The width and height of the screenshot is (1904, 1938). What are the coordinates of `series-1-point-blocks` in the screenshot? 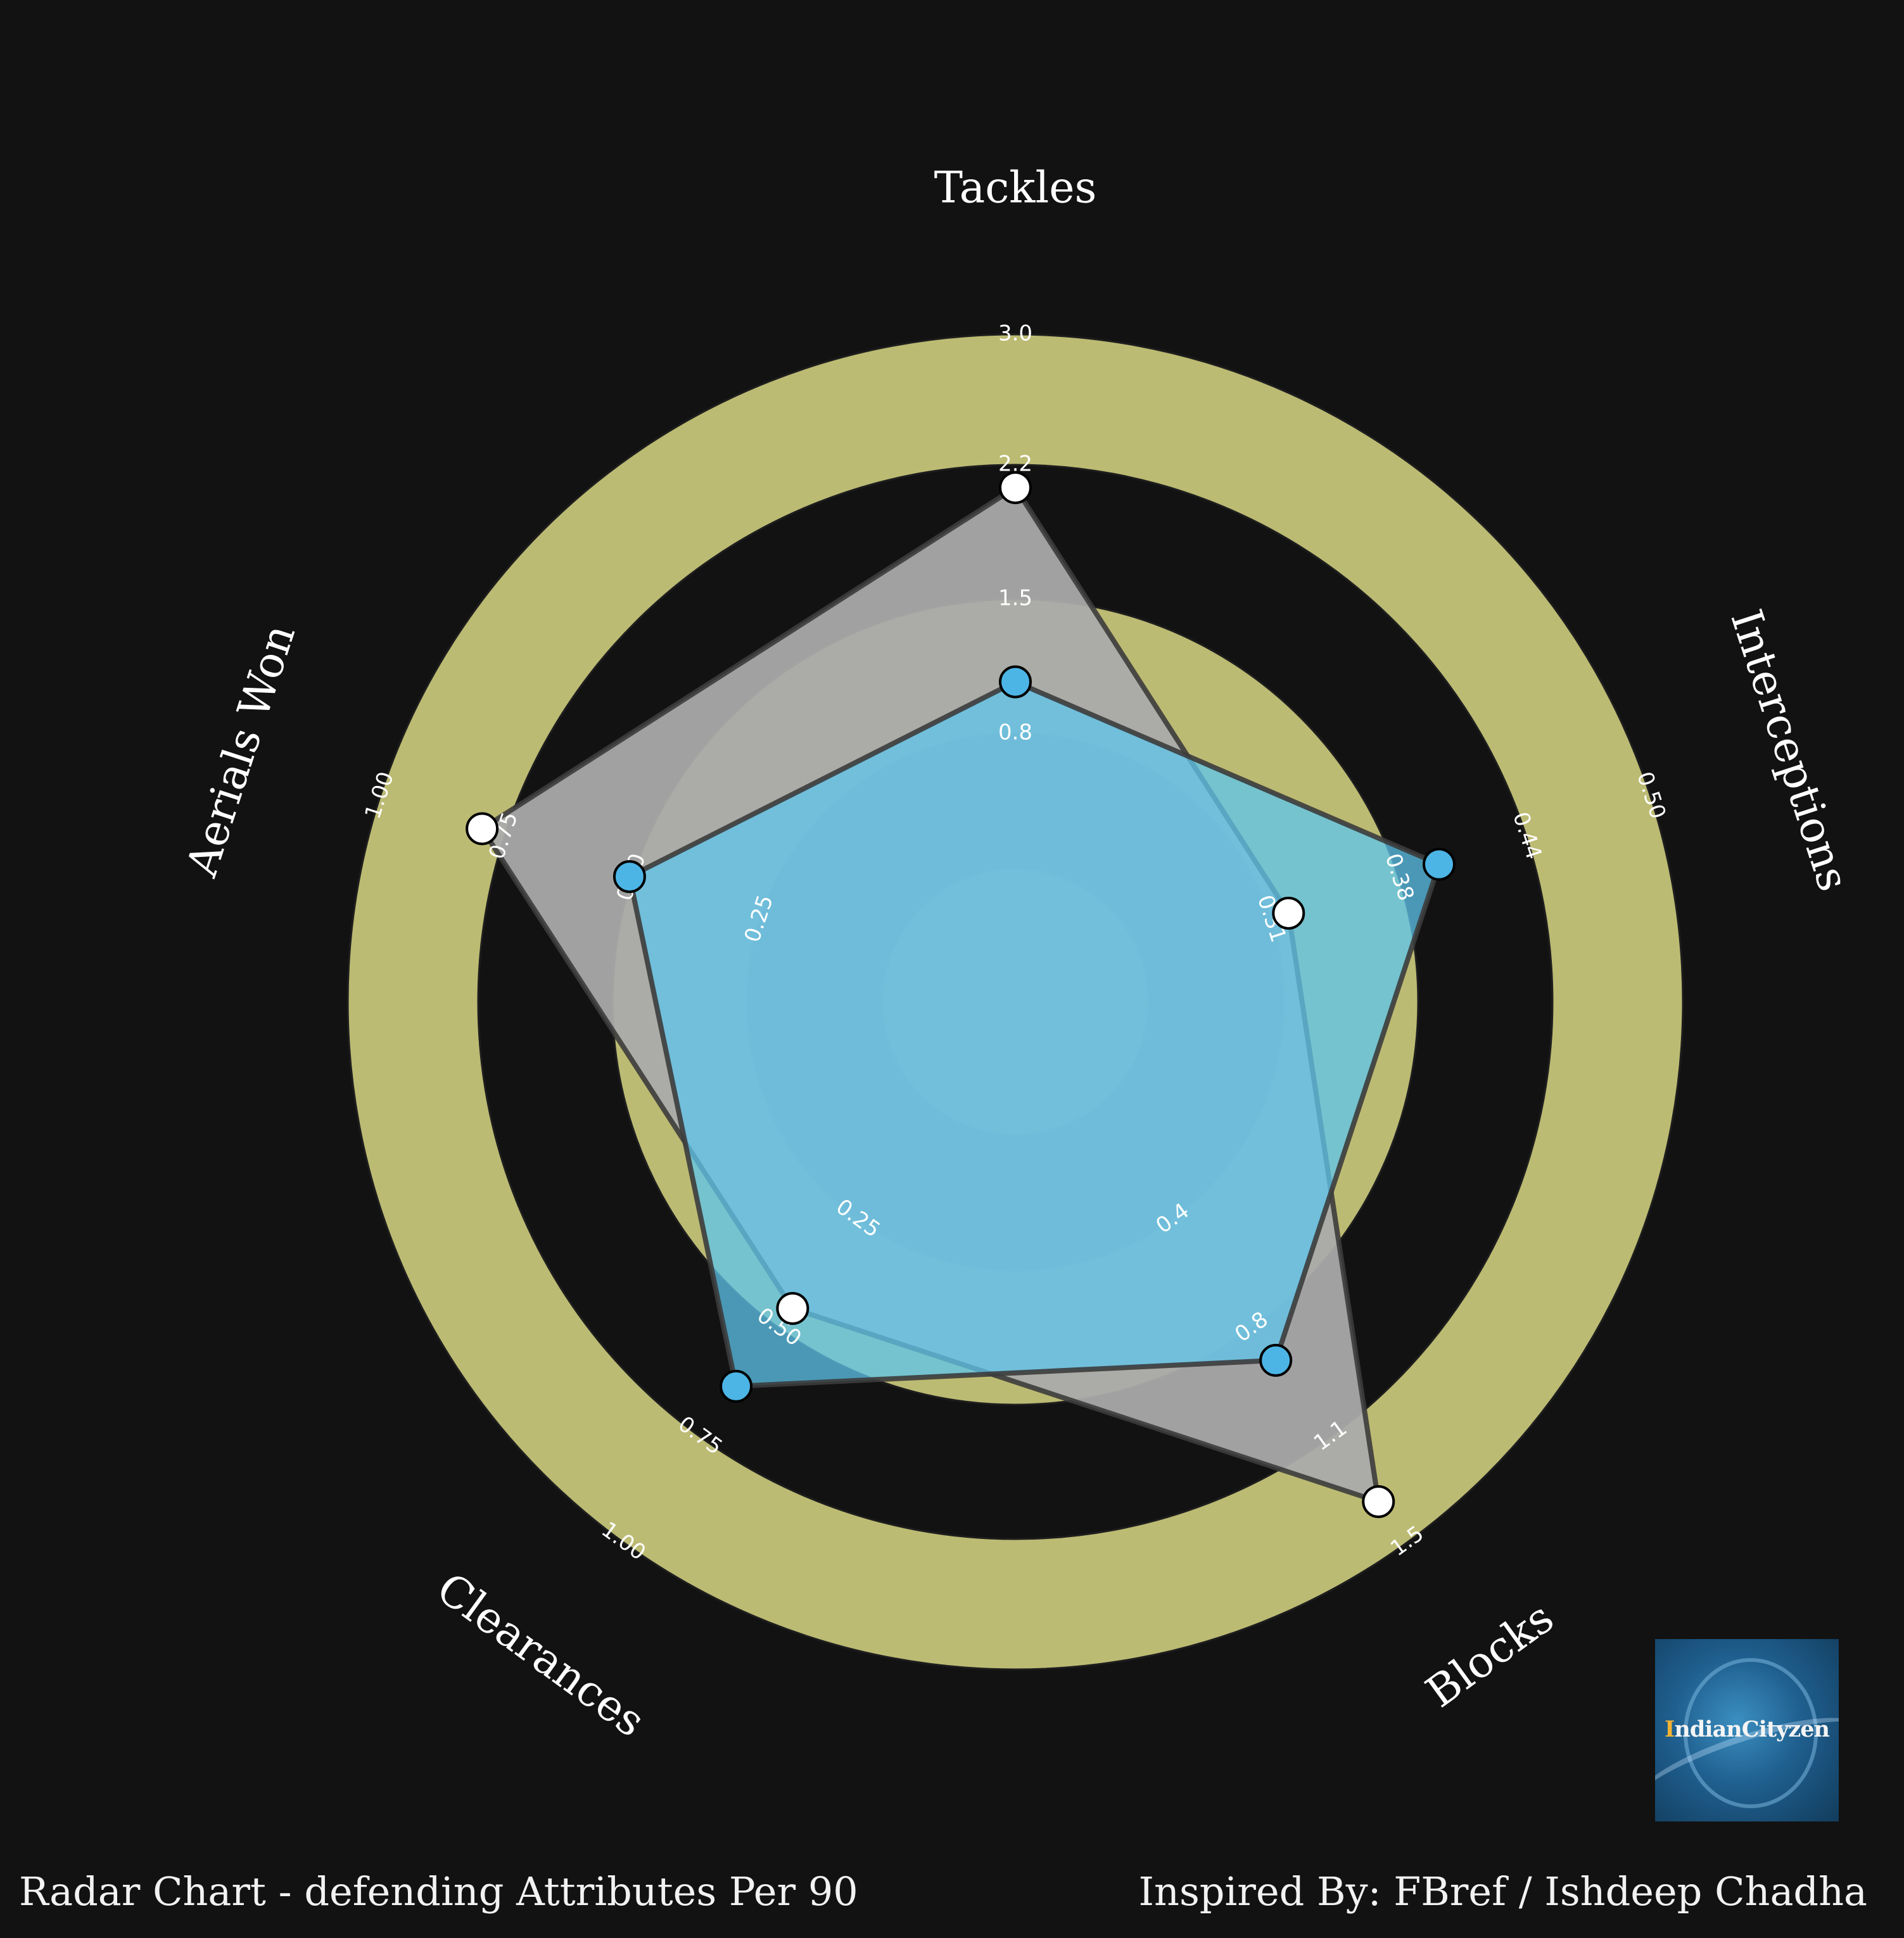 It's located at (1378, 1501).